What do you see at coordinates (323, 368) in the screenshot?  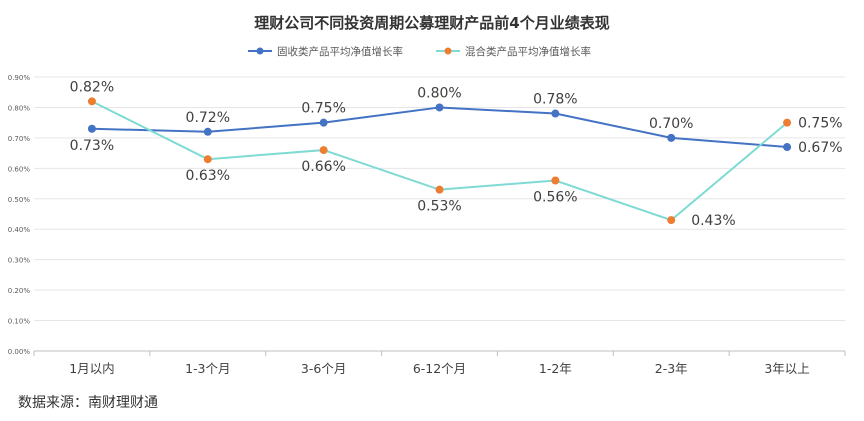 I see `x-tick-label: 3-6个月` at bounding box center [323, 368].